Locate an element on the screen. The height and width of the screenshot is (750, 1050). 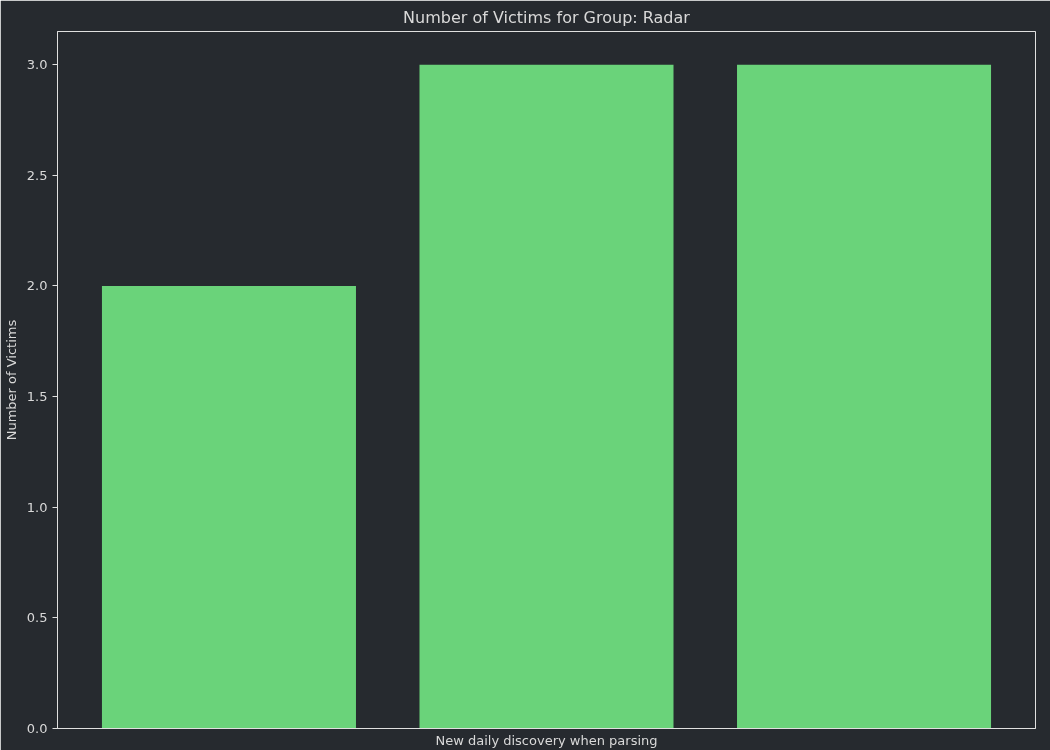
y-tick-label: 0.5 is located at coordinates (37, 618).